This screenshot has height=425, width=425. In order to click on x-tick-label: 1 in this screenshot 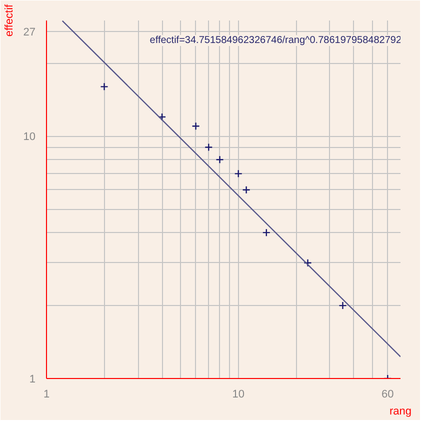, I will do `click(46, 394)`.